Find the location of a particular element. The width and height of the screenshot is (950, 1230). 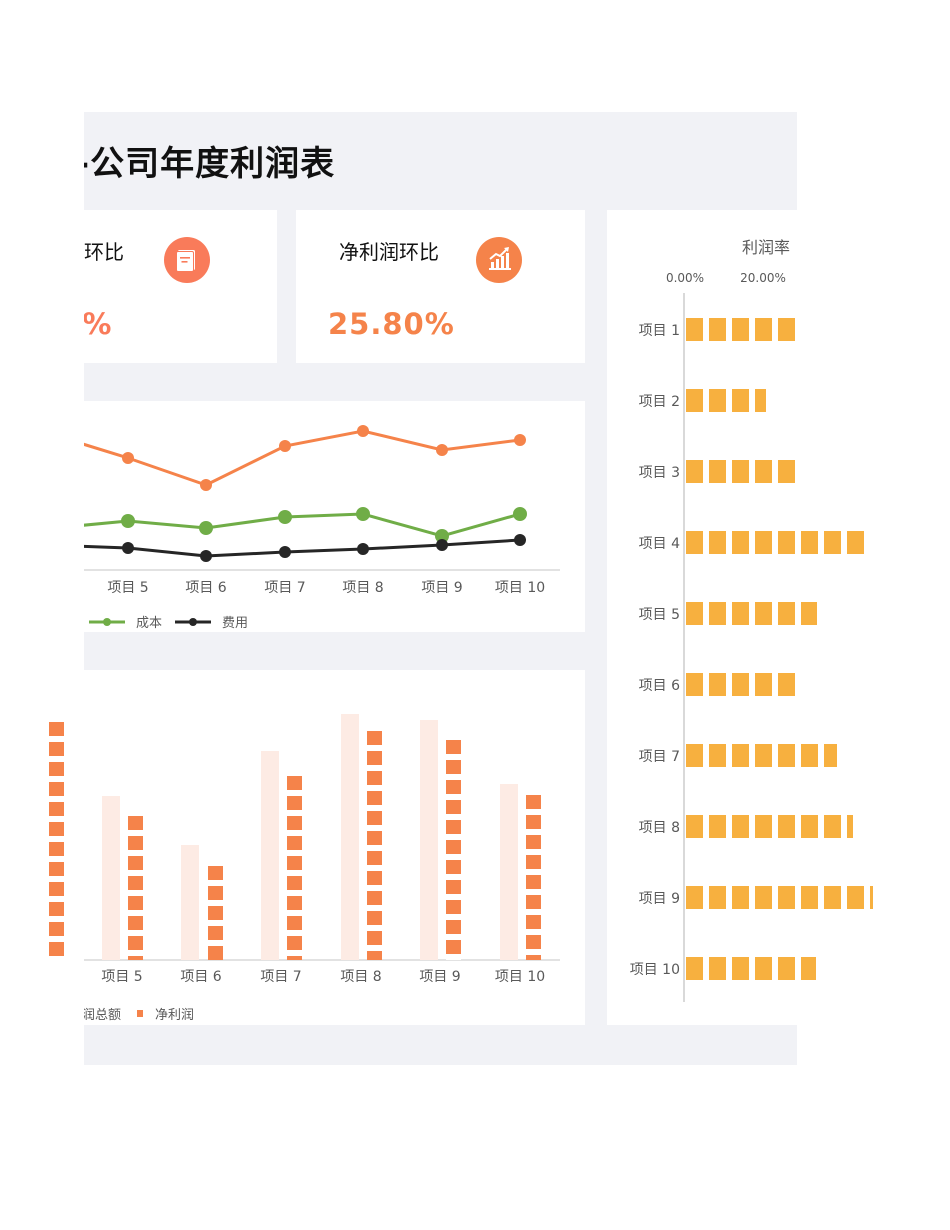

page-title: 亍-公司年度利润表 is located at coordinates (210, 164).